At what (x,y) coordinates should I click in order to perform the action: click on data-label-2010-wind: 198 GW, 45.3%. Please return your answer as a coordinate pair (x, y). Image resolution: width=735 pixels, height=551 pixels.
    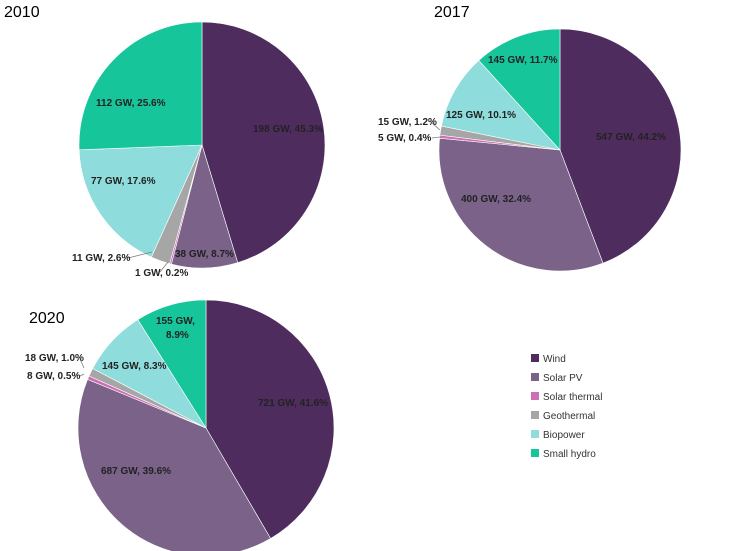
    Looking at the image, I should click on (288, 129).